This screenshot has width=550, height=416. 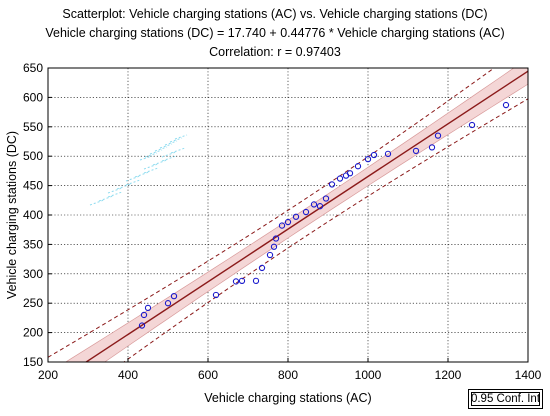 What do you see at coordinates (33, 186) in the screenshot?
I see `y-tick-label: 450` at bounding box center [33, 186].